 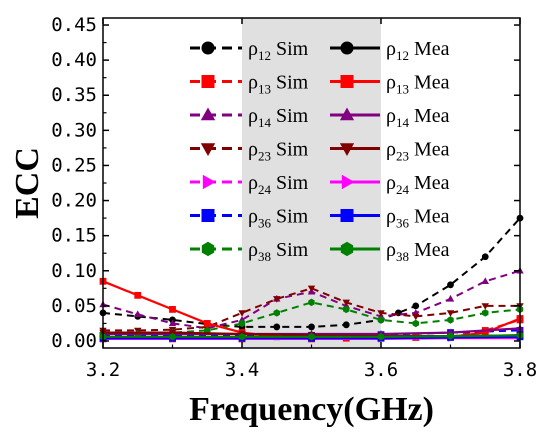 I want to click on legend-label: ρ24 Mea, so click(x=418, y=184).